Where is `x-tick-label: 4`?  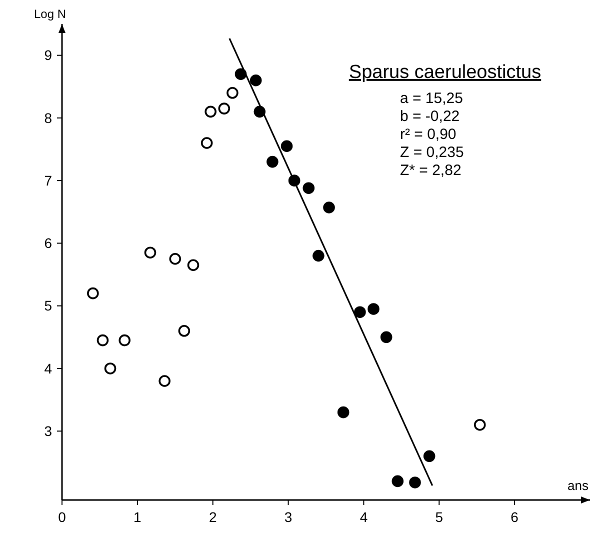 x-tick-label: 4 is located at coordinates (364, 517).